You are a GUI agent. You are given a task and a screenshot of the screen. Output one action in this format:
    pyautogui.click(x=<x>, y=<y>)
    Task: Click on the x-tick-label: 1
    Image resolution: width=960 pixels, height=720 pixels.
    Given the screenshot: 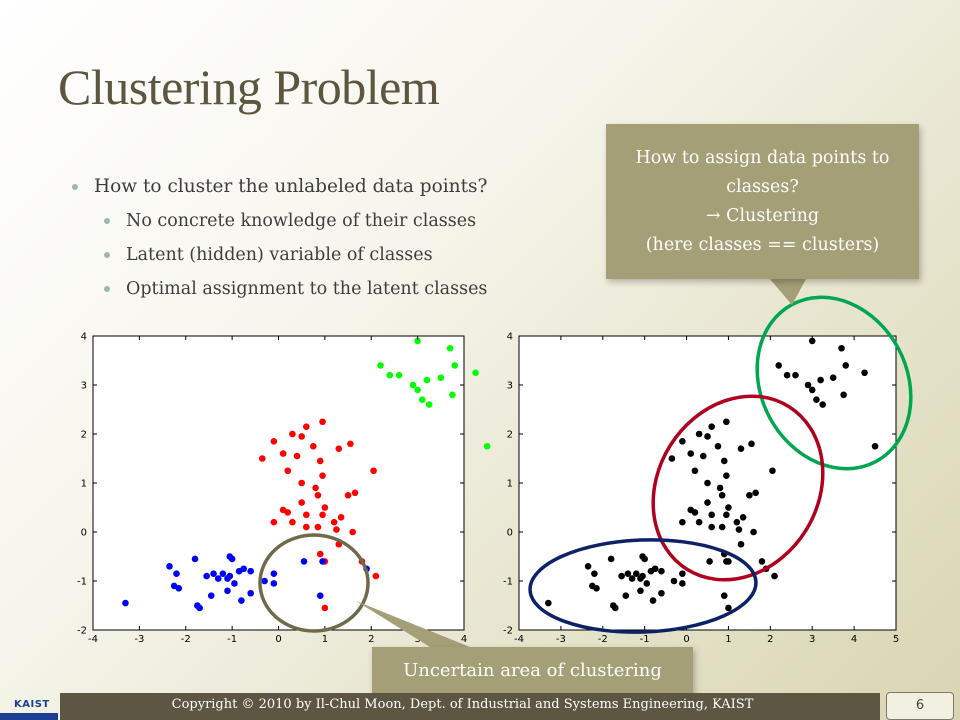 What is the action you would take?
    pyautogui.click(x=325, y=639)
    